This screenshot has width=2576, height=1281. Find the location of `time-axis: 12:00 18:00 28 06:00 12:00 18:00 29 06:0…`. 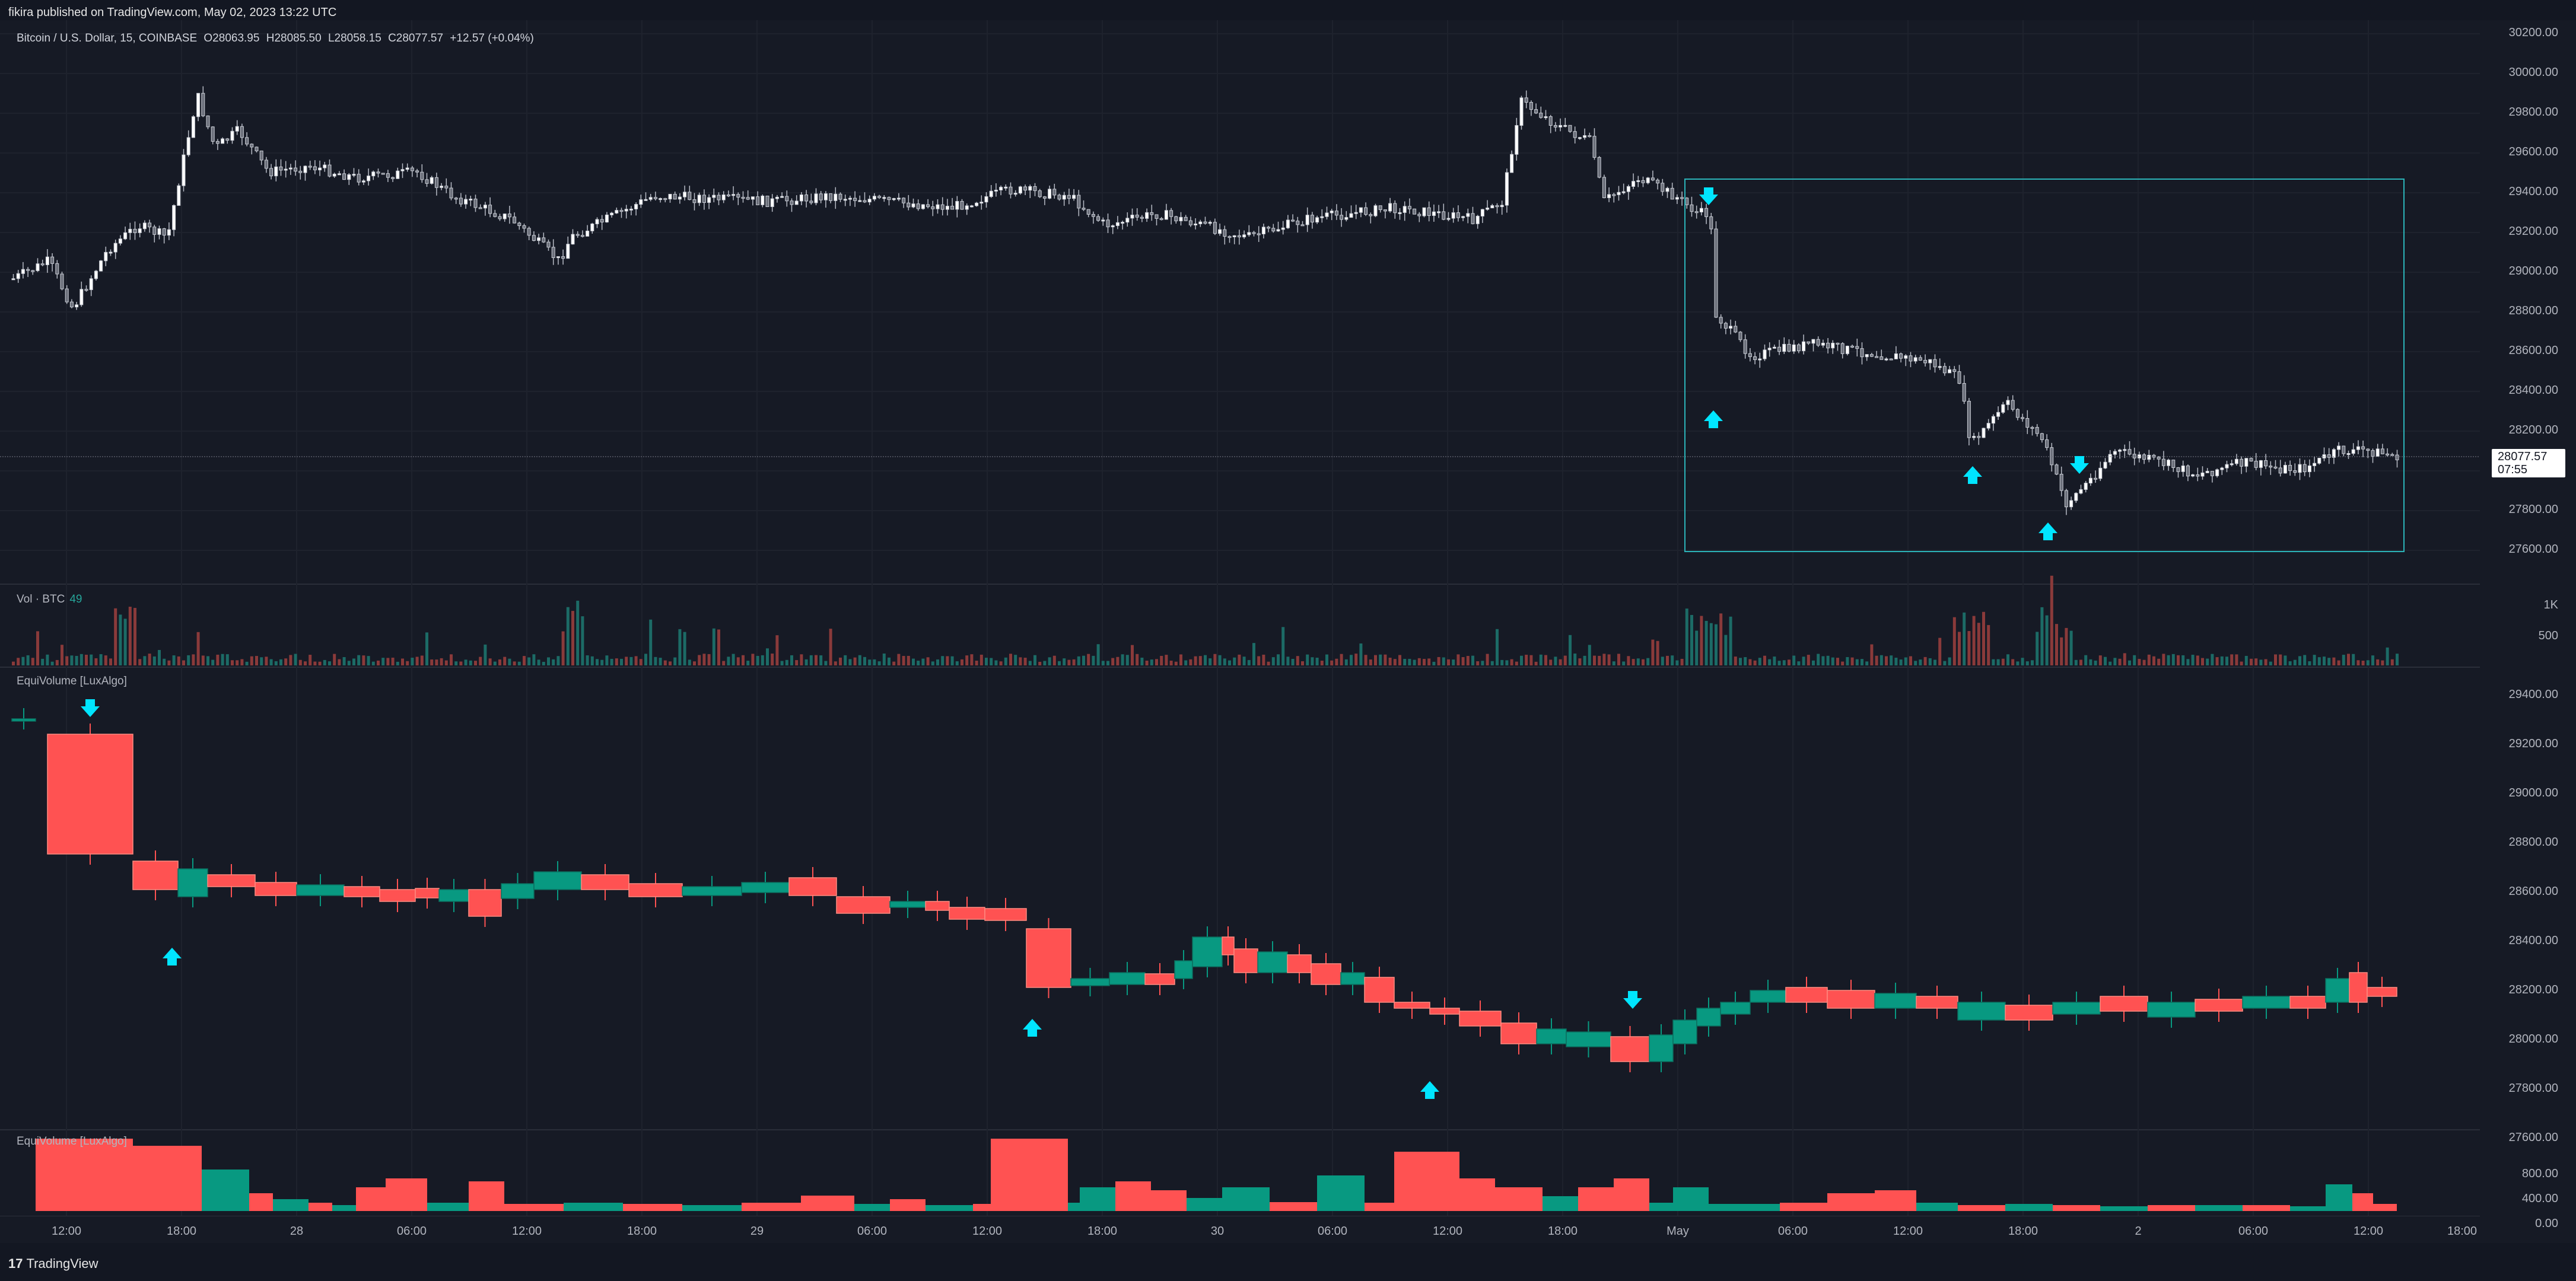

time-axis: 12:00 18:00 28 06:00 12:00 18:00 29 06:0… is located at coordinates (1240, 1230).